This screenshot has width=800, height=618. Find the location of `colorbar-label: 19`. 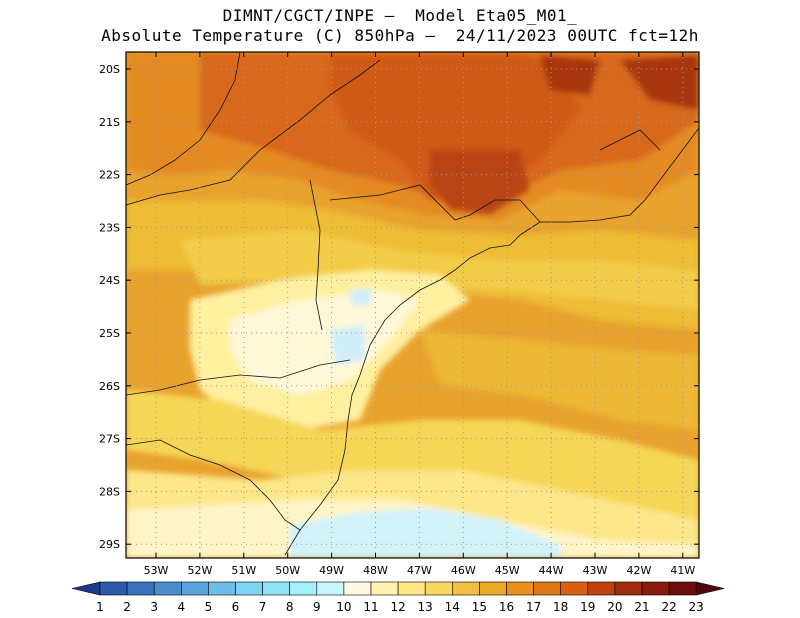

colorbar-label: 19 is located at coordinates (587, 607).